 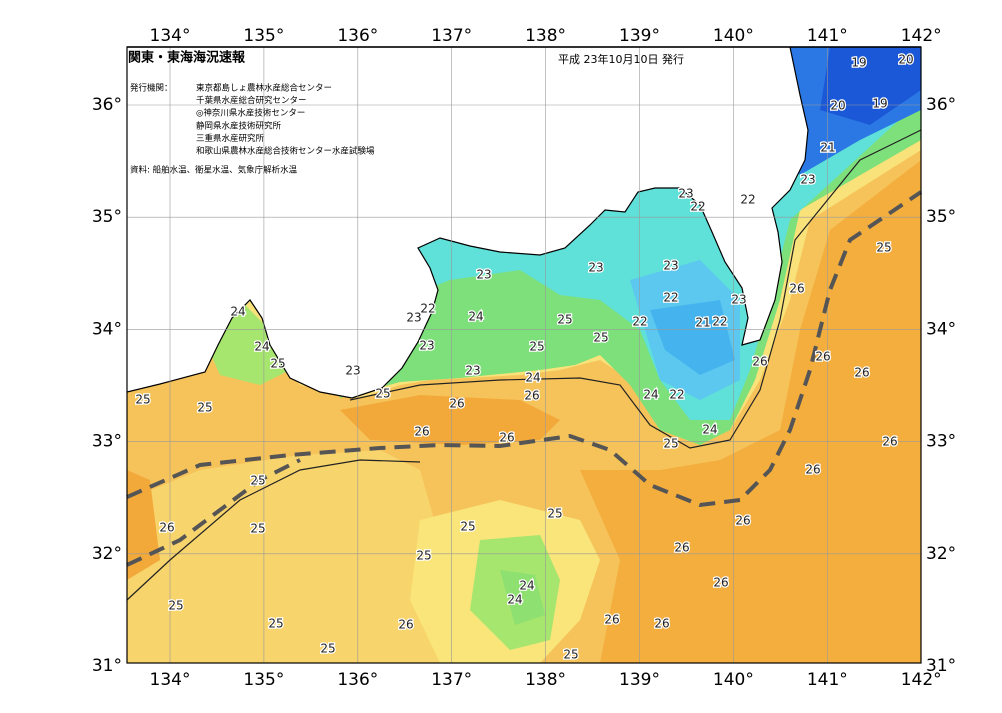 What do you see at coordinates (187, 58) in the screenshot?
I see `title: 関東・東海海況速報` at bounding box center [187, 58].